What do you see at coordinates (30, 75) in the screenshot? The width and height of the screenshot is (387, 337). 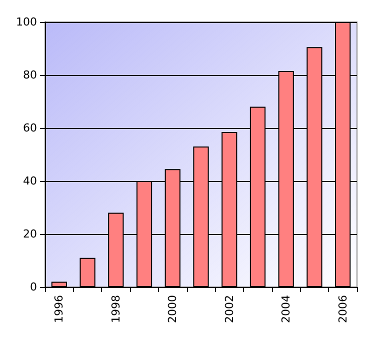 I see `y-tick-label: 80` at bounding box center [30, 75].